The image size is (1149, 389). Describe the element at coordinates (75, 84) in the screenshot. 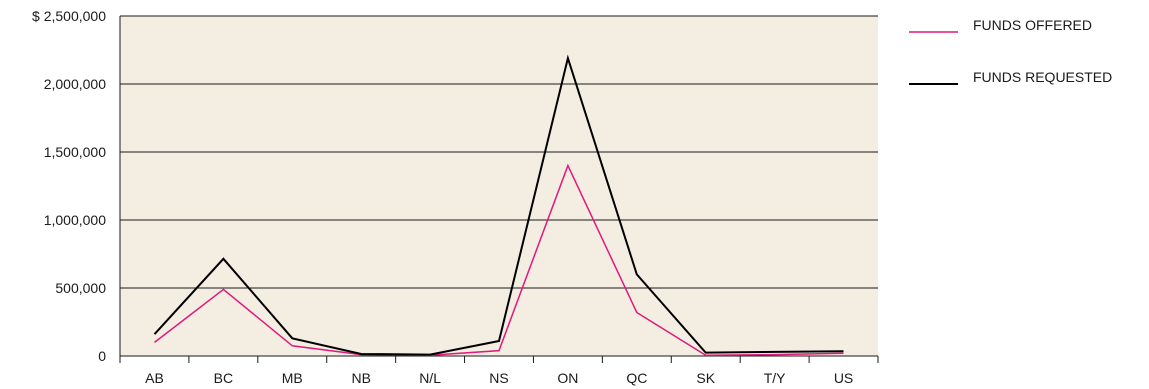

I see `y-tick-label: 2,000,000` at that location.